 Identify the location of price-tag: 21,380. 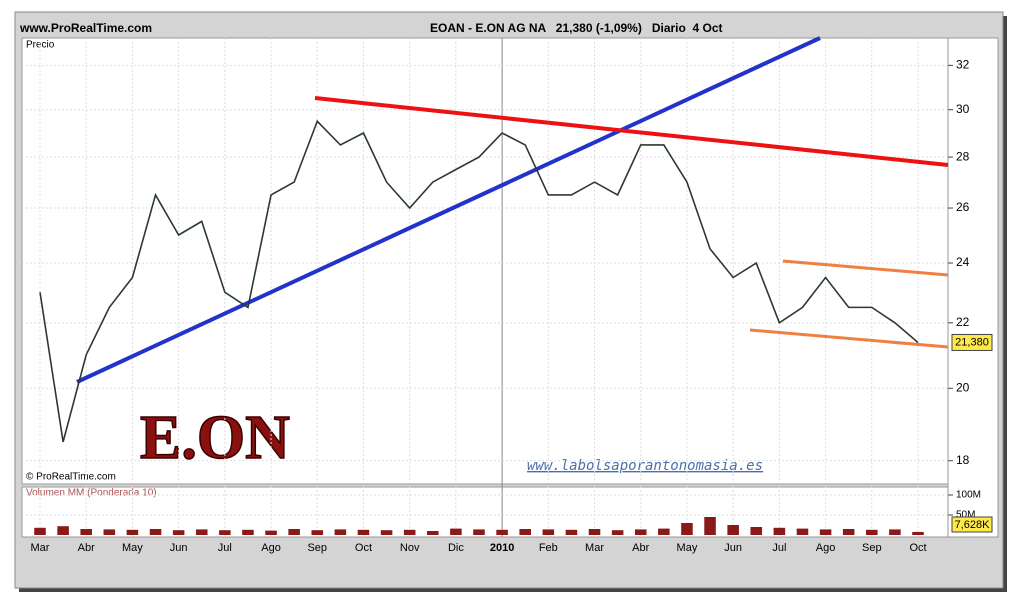
(972, 342).